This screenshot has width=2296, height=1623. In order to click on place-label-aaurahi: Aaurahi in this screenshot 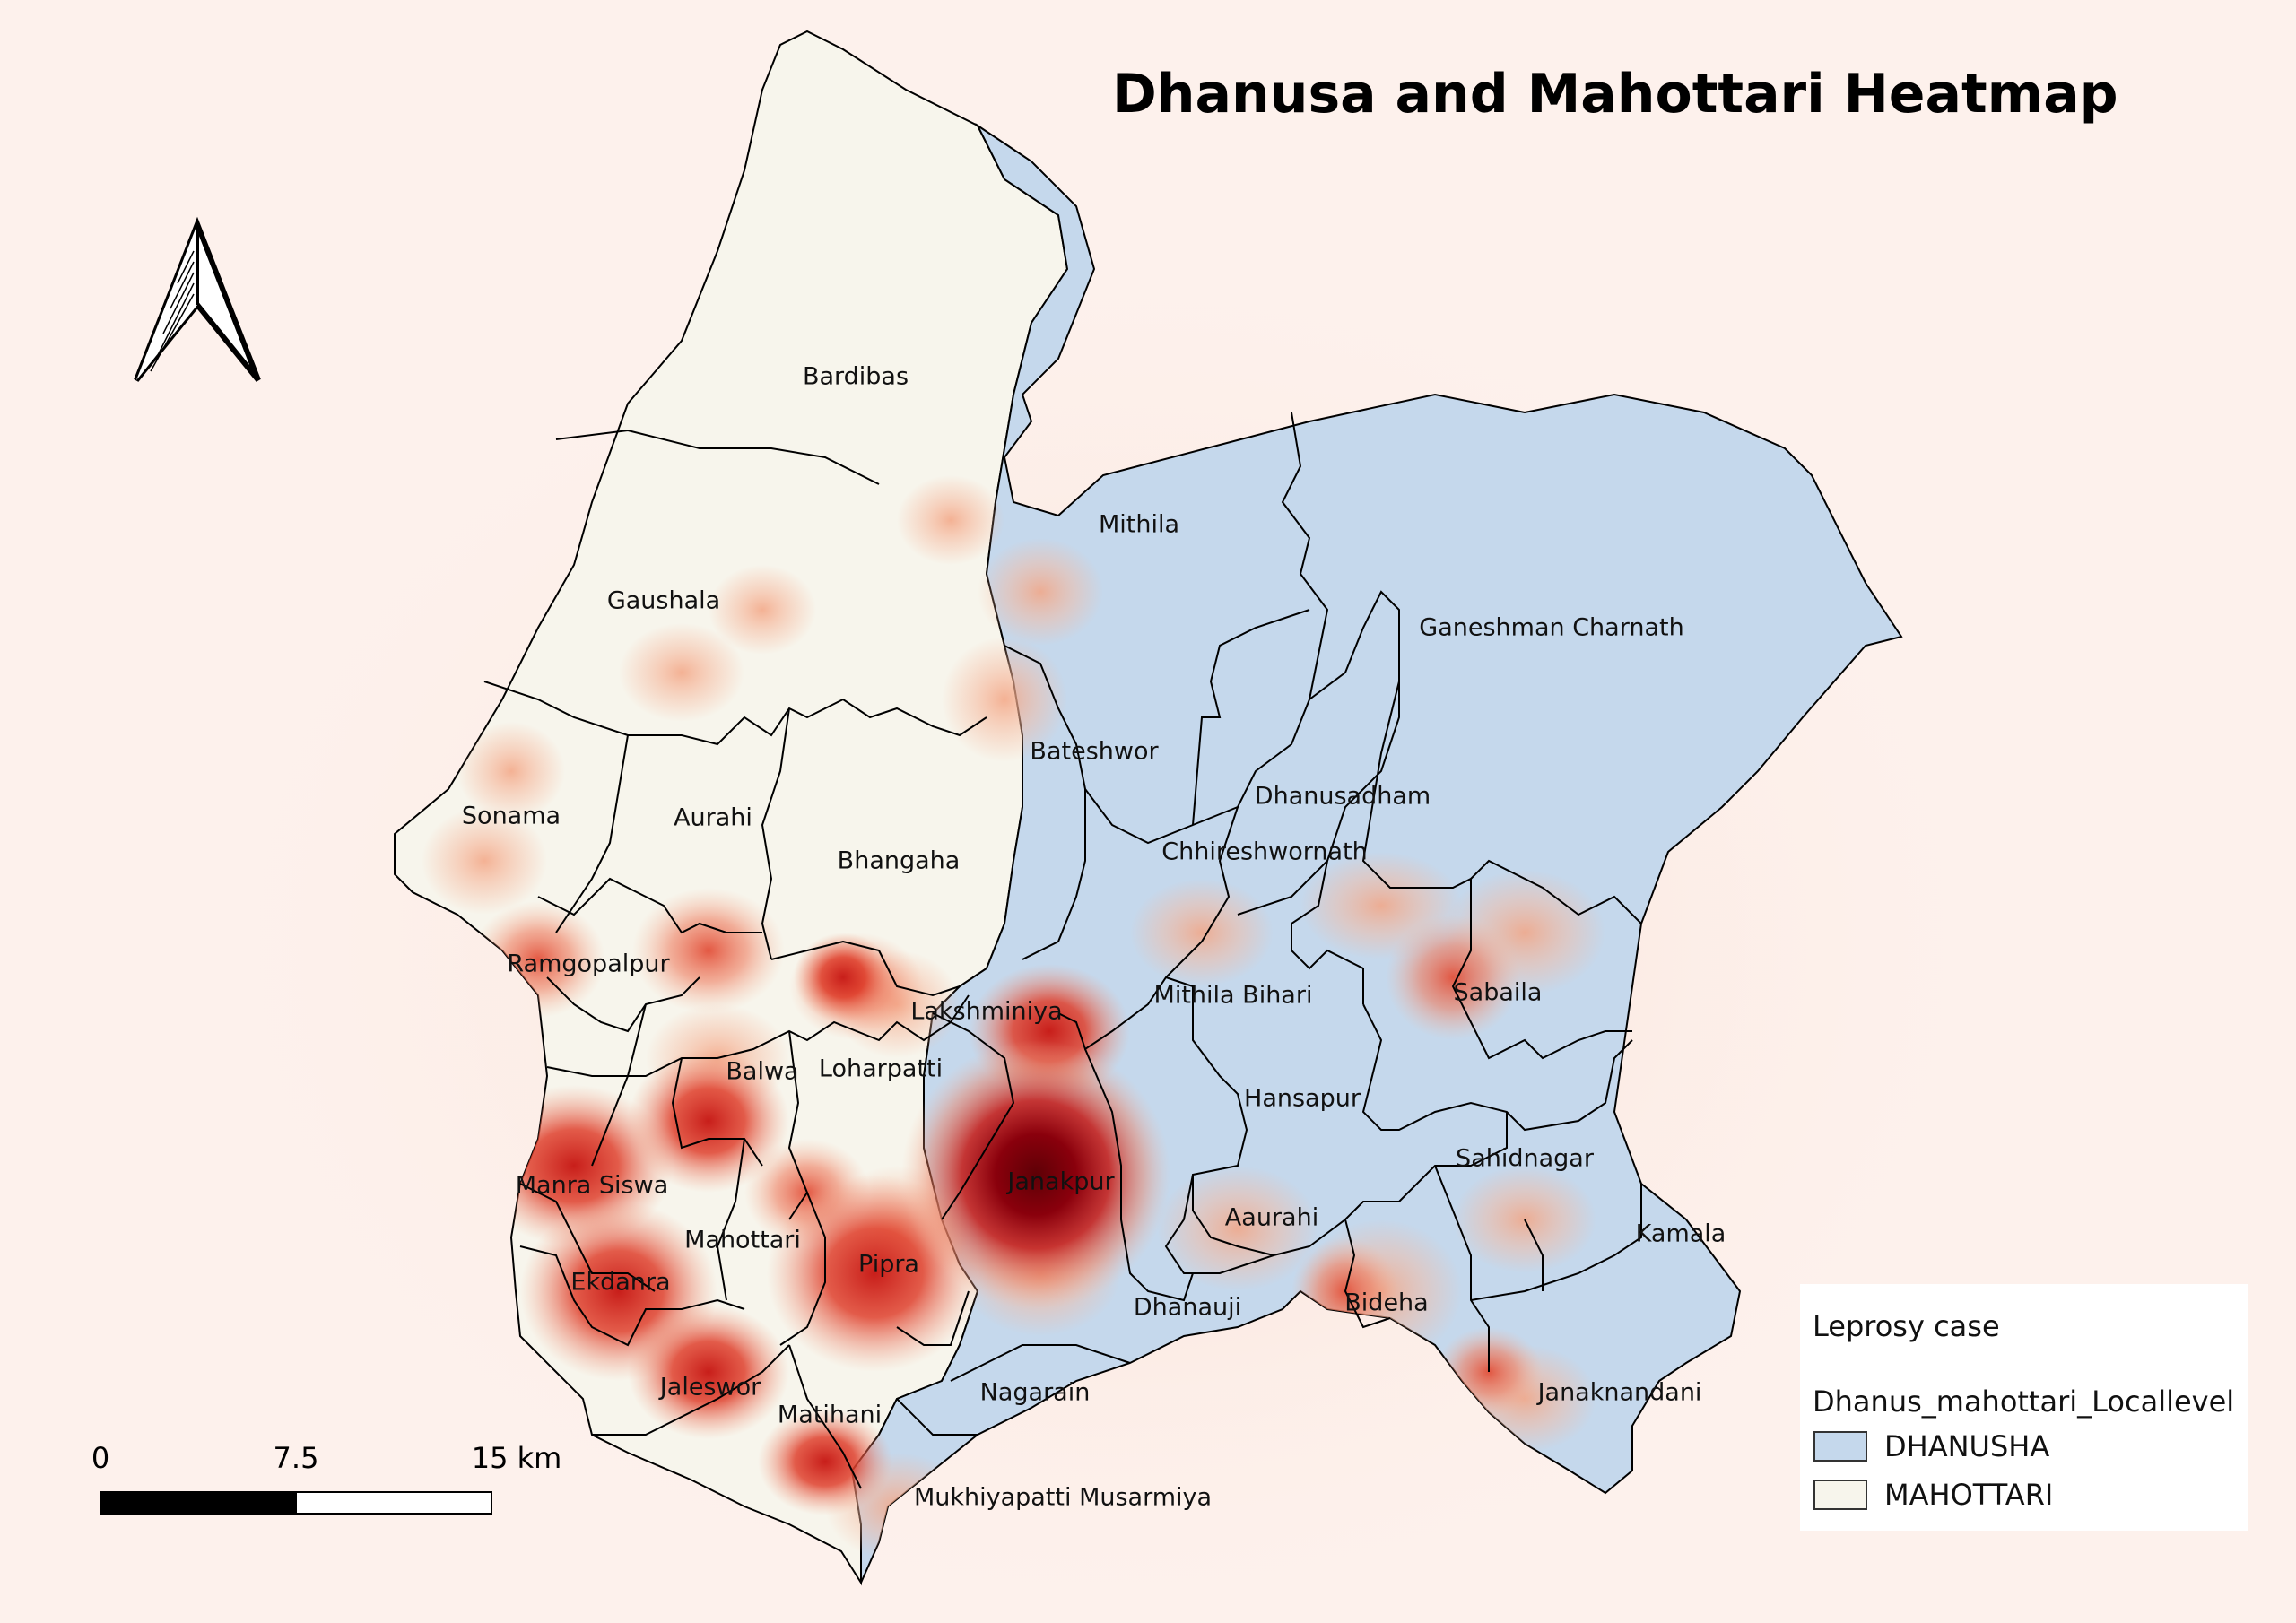, I will do `click(1271, 1217)`.